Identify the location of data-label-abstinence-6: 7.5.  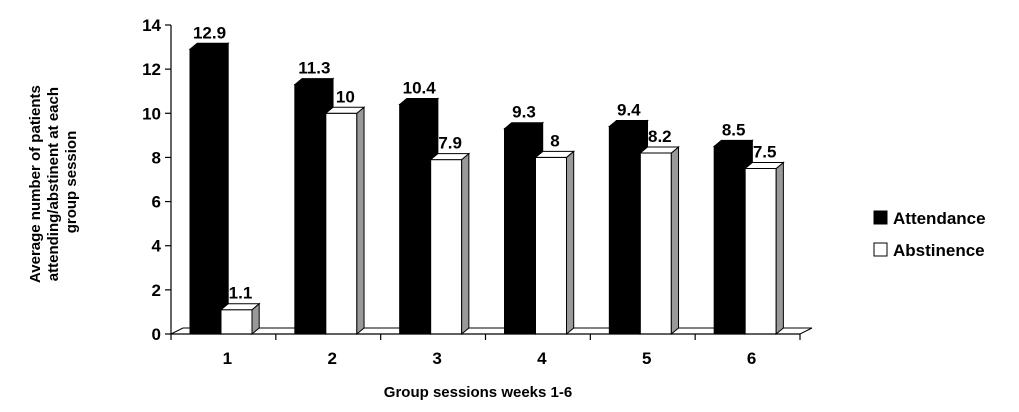
(765, 151).